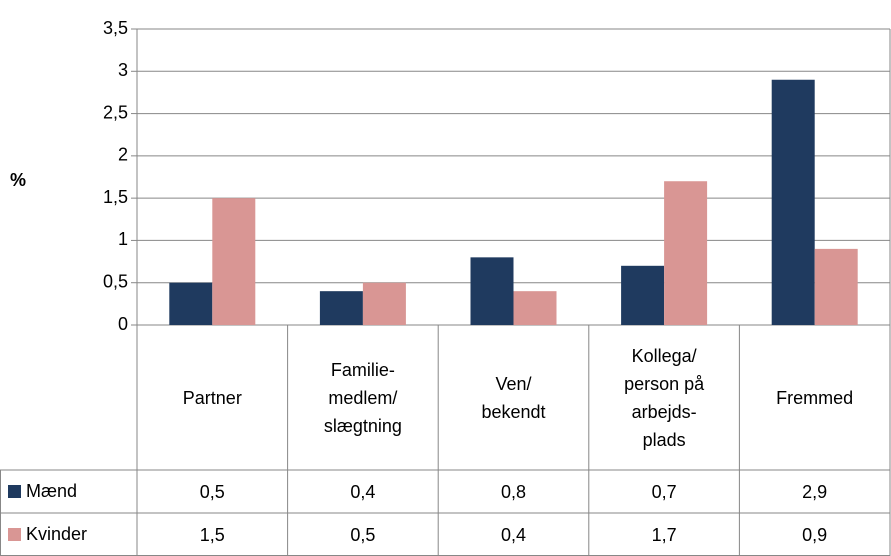  I want to click on table-value: 0,8, so click(513, 491).